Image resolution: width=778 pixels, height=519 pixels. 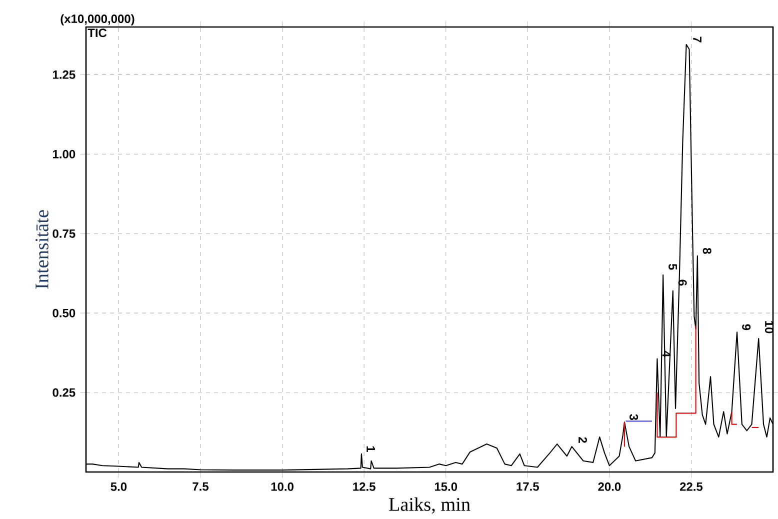 I want to click on annotation: 1, so click(x=370, y=449).